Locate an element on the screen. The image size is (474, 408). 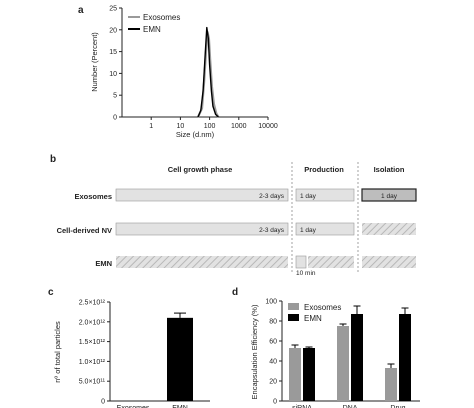
d-x-tick-label: DNA is located at coordinates (350, 406).